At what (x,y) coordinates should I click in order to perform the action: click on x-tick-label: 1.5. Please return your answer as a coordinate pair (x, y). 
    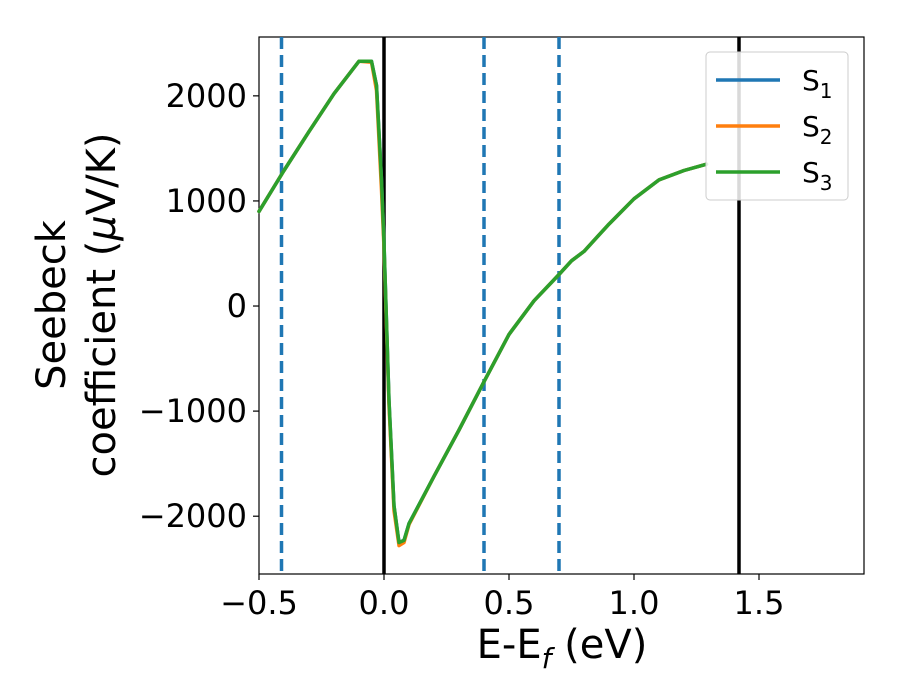
    Looking at the image, I should click on (759, 603).